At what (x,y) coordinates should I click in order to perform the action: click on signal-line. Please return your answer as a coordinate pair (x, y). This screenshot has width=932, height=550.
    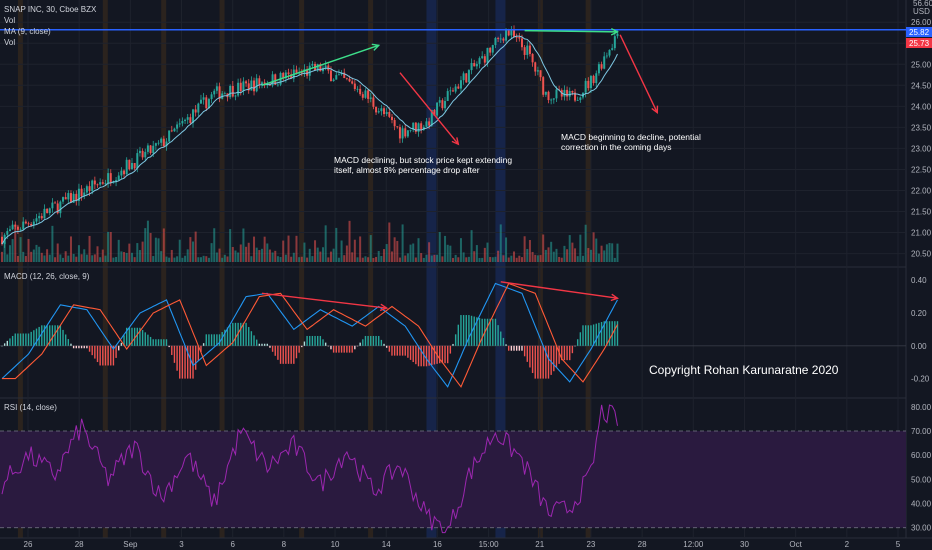
    Looking at the image, I should click on (310, 335).